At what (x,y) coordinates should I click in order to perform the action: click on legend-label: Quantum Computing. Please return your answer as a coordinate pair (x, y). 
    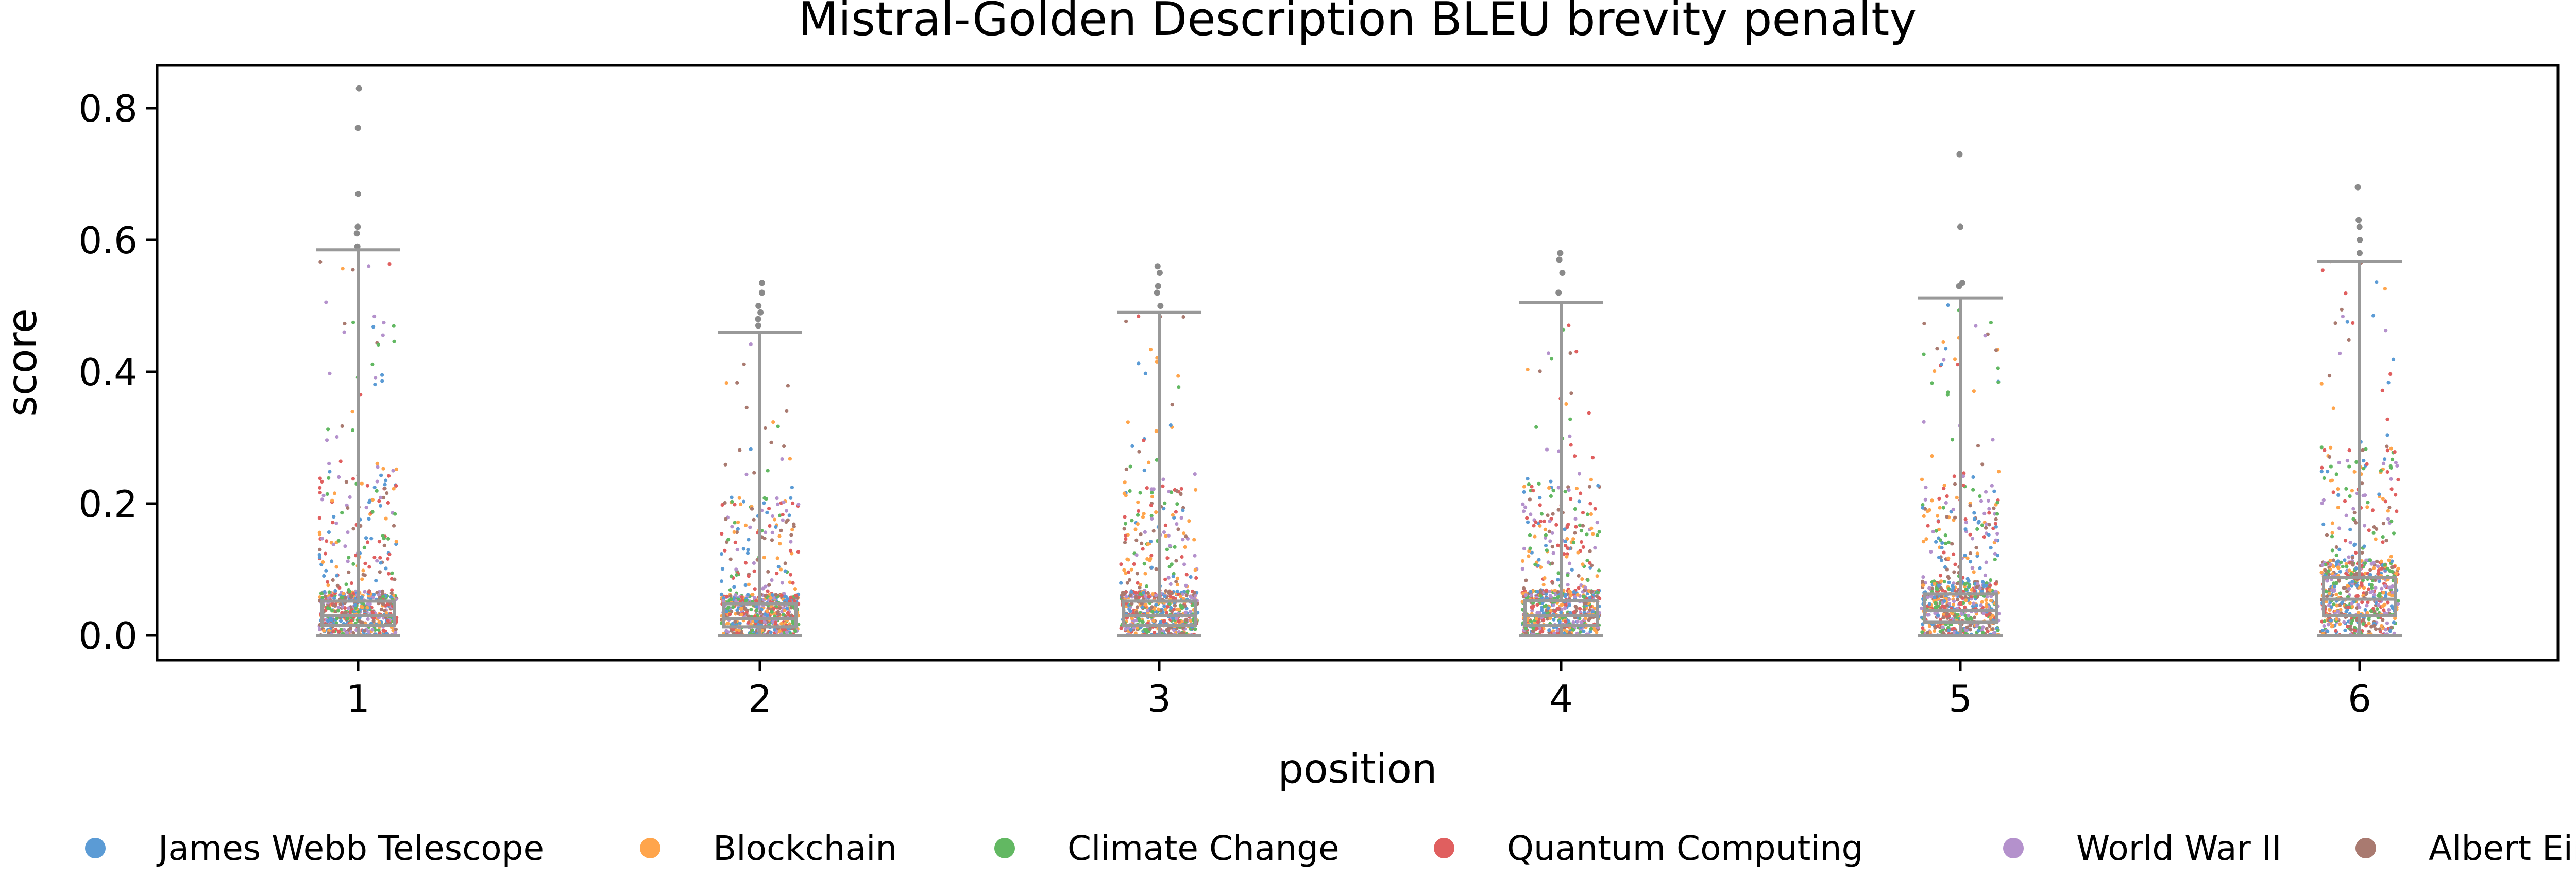
    Looking at the image, I should click on (1685, 849).